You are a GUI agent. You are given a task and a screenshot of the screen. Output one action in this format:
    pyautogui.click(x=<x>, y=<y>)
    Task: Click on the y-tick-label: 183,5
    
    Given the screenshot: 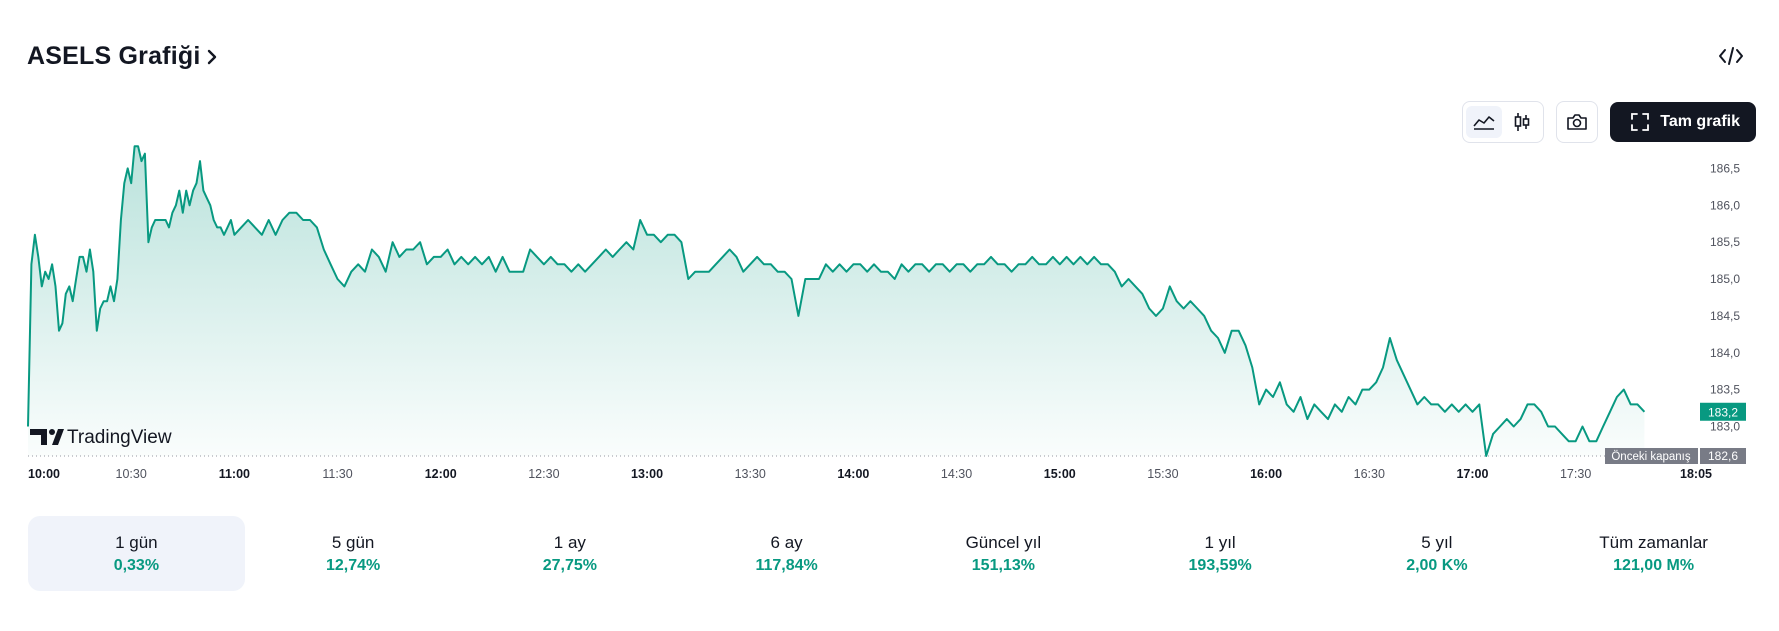 What is the action you would take?
    pyautogui.click(x=1725, y=390)
    